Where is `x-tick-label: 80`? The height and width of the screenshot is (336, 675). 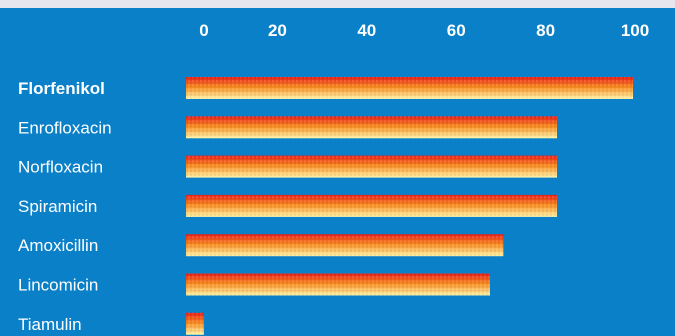 x-tick-label: 80 is located at coordinates (545, 30).